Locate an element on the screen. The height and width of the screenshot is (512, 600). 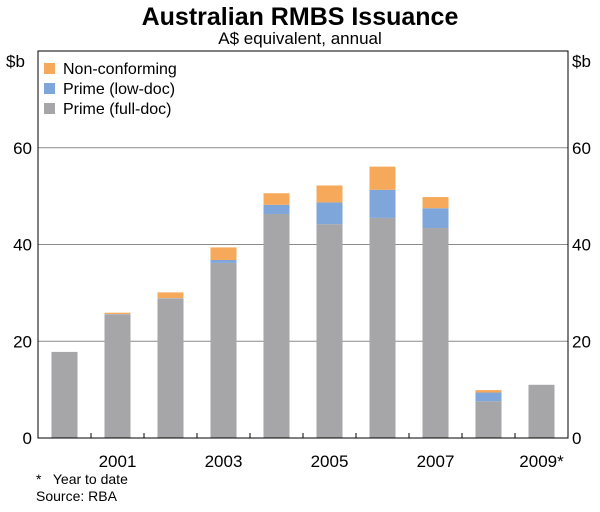
bar-segment-non-conforming-2007 is located at coordinates (435, 203).